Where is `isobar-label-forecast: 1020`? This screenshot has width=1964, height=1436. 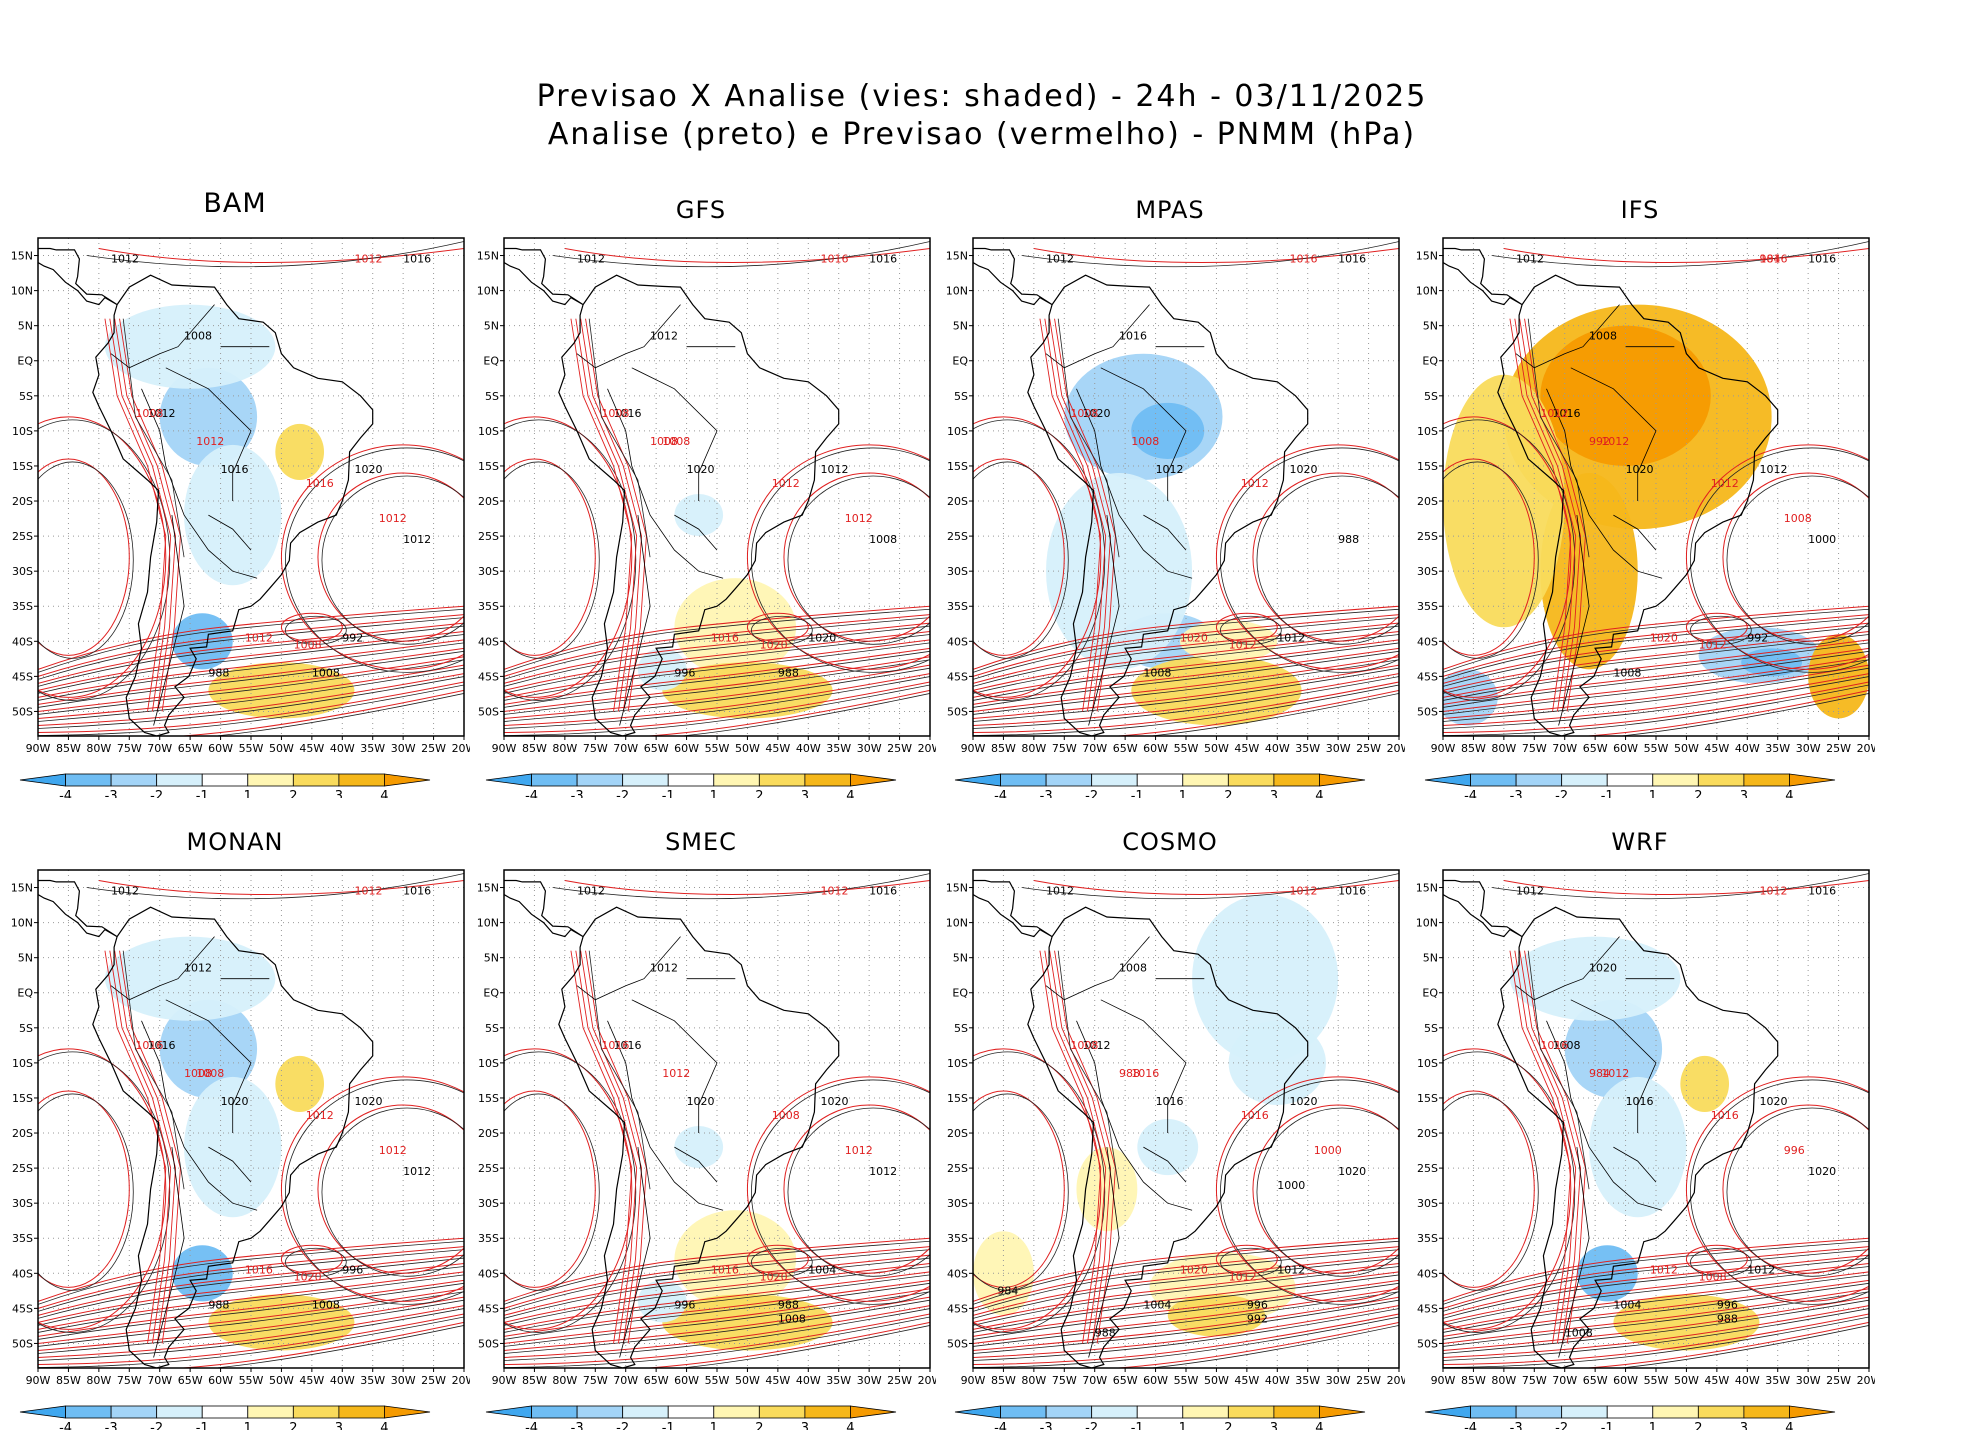
isobar-label-forecast: 1020 is located at coordinates (1194, 637).